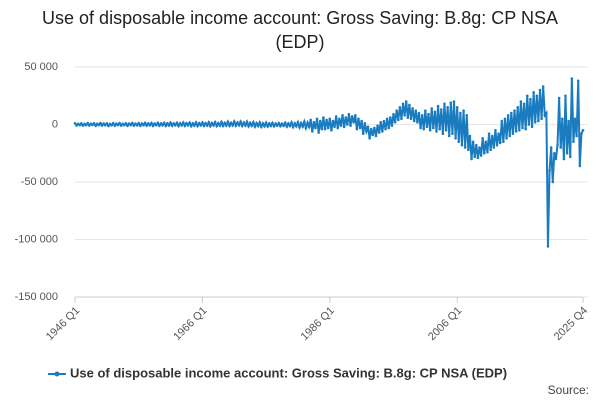 The image size is (600, 400). Describe the element at coordinates (36, 297) in the screenshot. I see `y-tick-label: -150 000` at that location.